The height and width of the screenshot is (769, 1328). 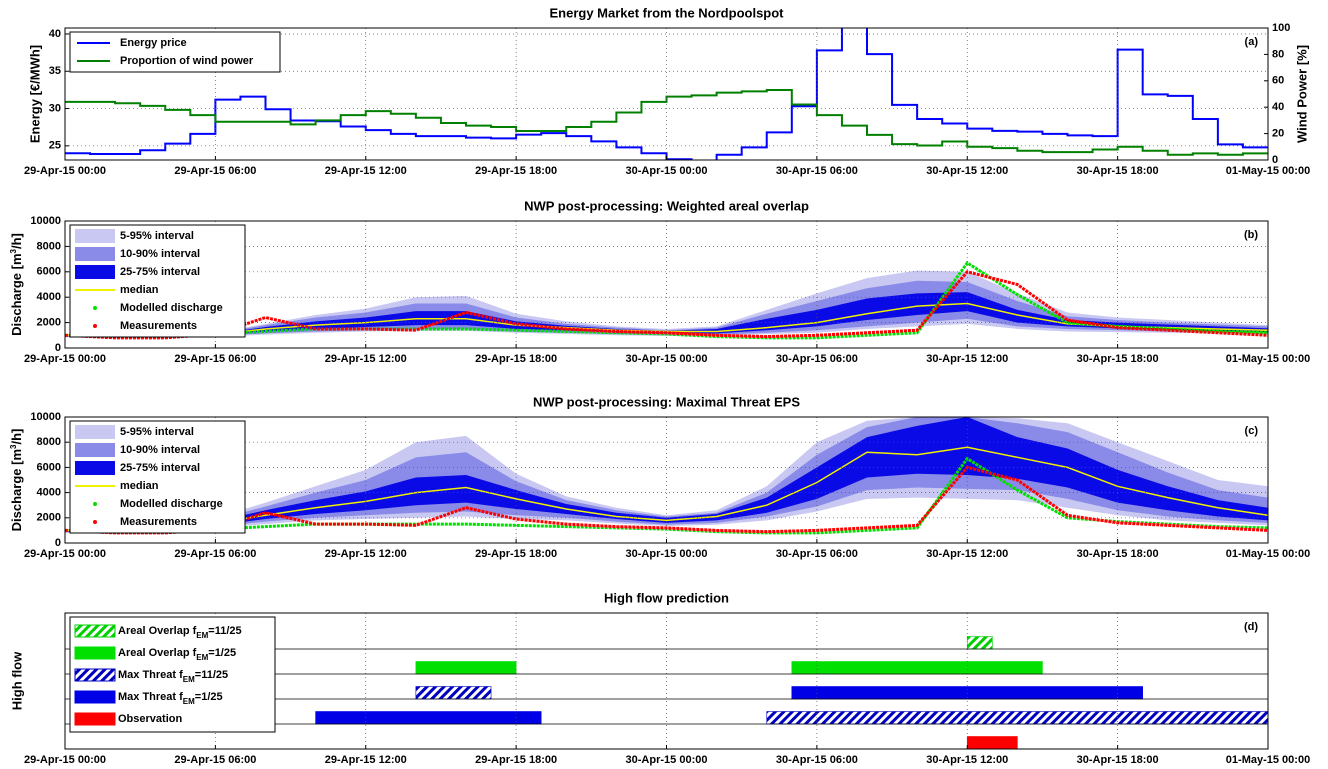 I want to click on y2-tick-label: 80, so click(x=1278, y=54).